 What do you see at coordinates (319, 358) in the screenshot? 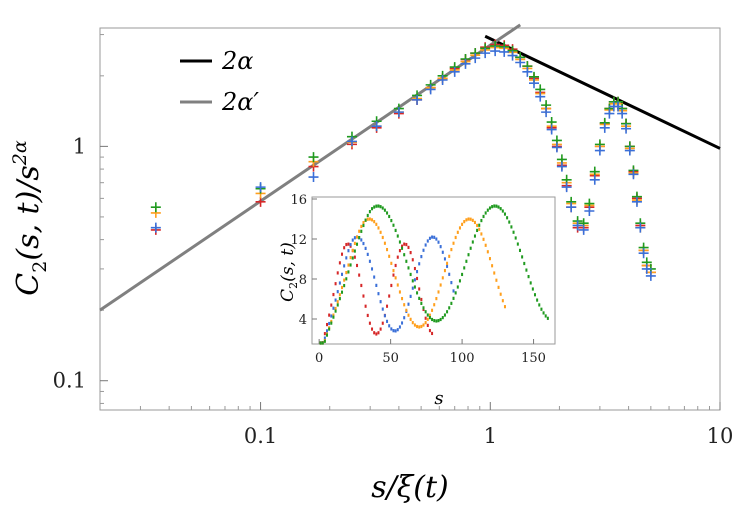
I see `inset-xtick-label: 0` at bounding box center [319, 358].